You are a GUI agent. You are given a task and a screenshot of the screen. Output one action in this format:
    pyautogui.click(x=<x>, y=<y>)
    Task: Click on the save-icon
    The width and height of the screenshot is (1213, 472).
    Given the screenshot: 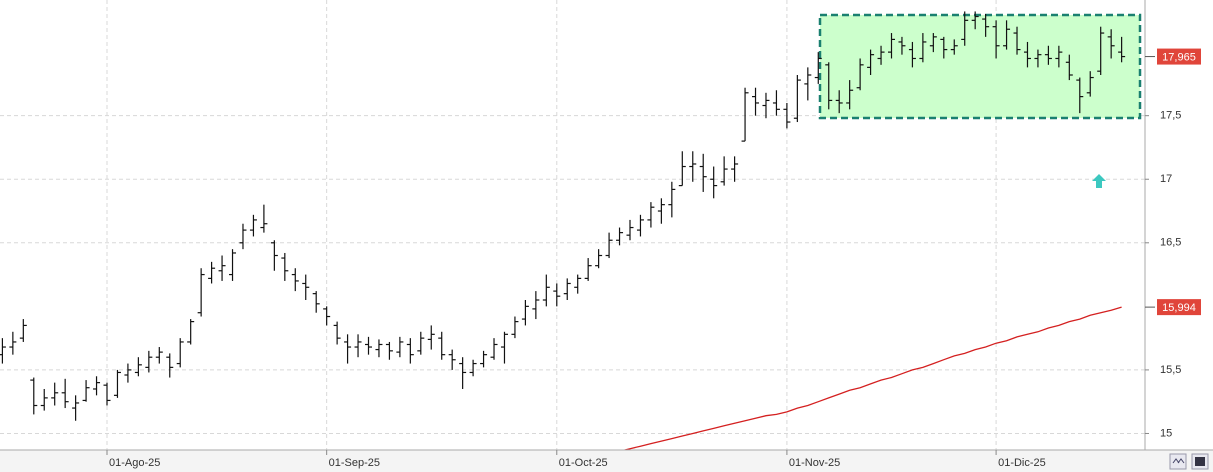 What is the action you would take?
    pyautogui.click(x=1200, y=461)
    